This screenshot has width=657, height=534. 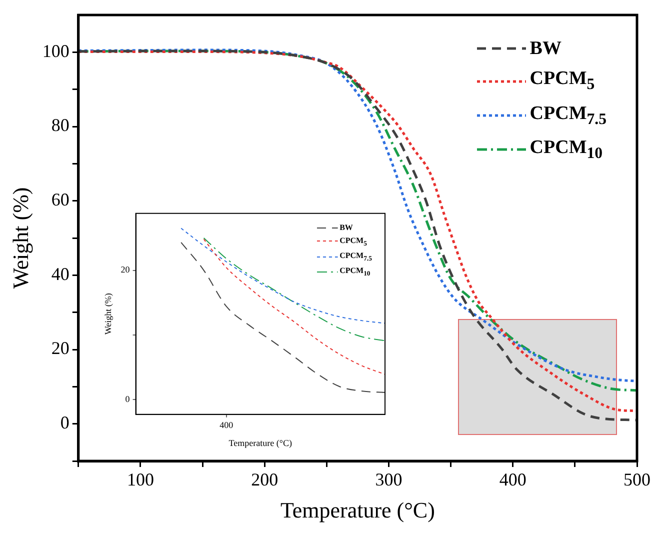 What do you see at coordinates (388, 480) in the screenshot?
I see `x-tick-label: 300` at bounding box center [388, 480].